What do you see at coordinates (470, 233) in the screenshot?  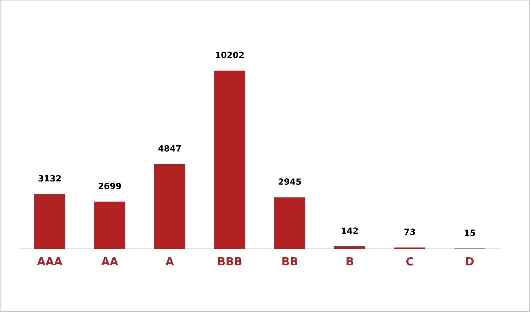 I see `data-label: 15` at bounding box center [470, 233].